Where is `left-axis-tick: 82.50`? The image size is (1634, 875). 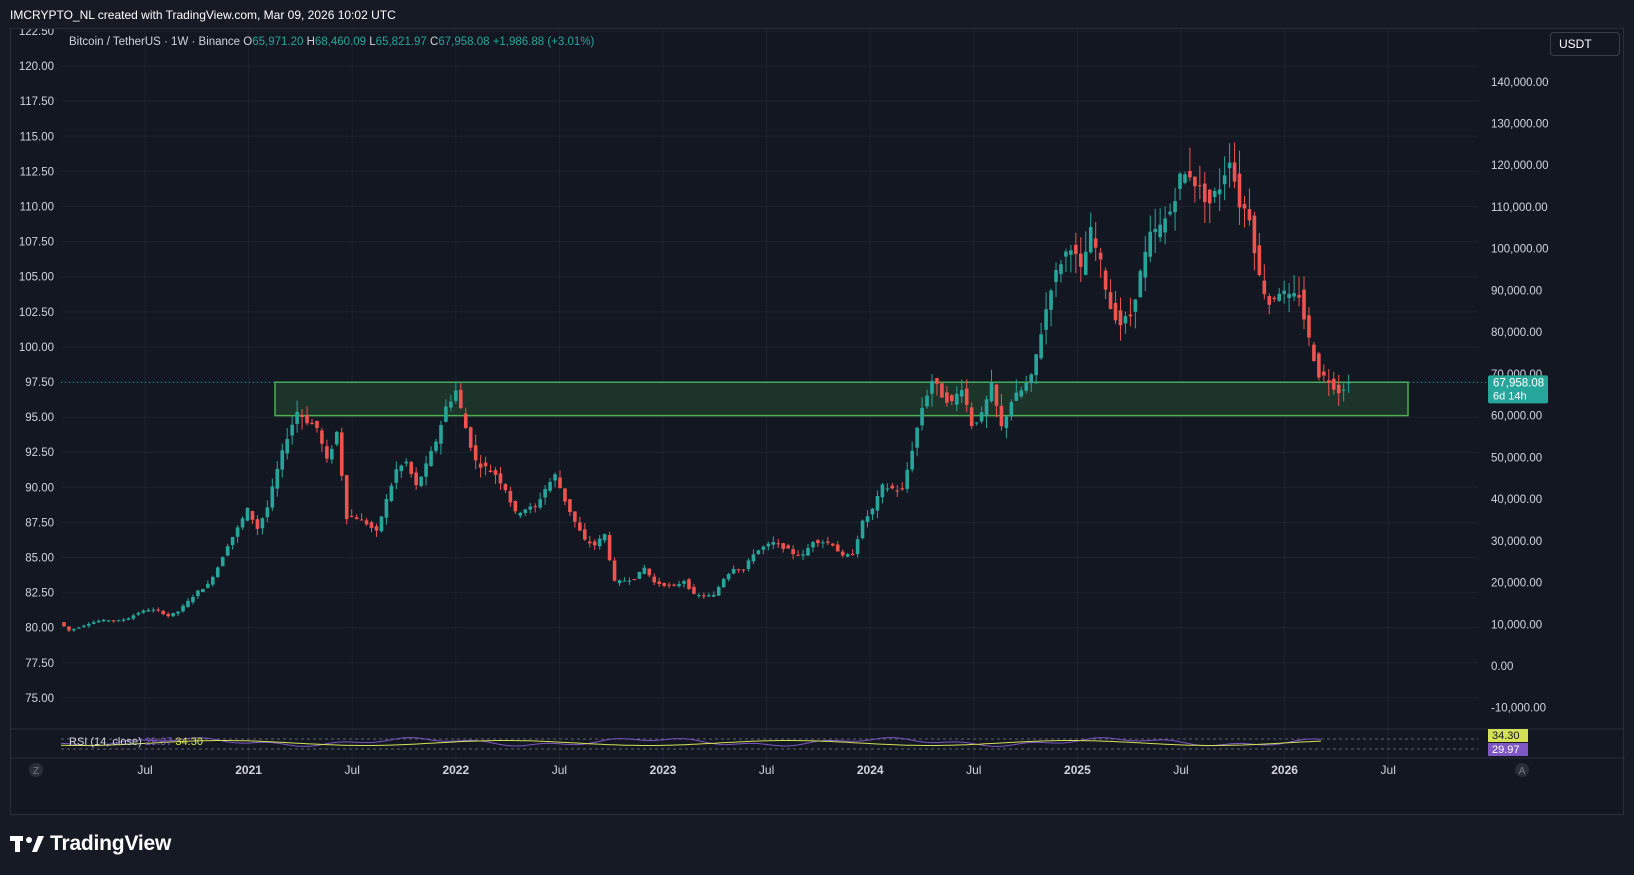
left-axis-tick: 82.50 is located at coordinates (39, 594).